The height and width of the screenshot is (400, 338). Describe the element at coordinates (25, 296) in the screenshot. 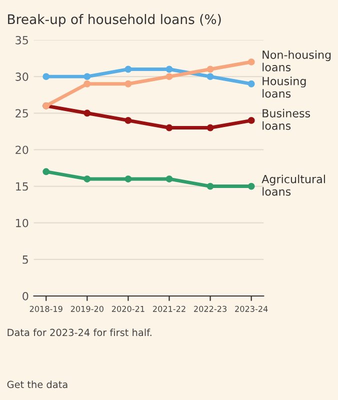

I see `y-tick-label: 0` at that location.